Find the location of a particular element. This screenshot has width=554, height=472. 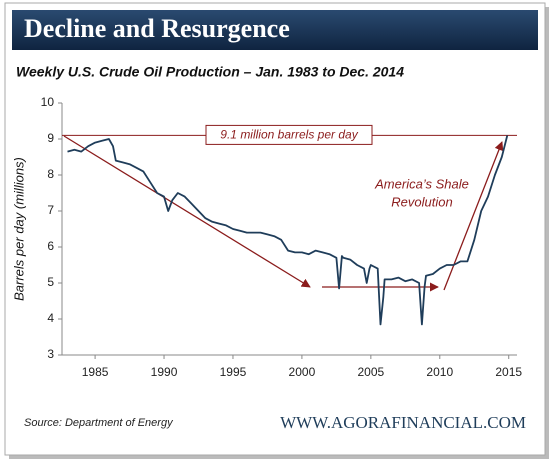

x-tick-label: 2015 is located at coordinates (508, 372).